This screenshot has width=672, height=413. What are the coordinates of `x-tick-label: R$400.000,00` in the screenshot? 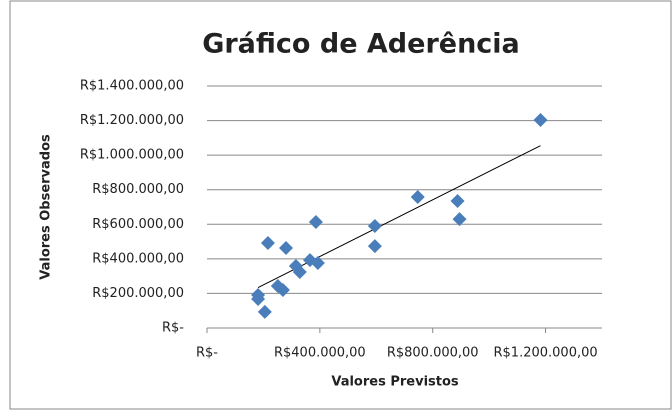 It's located at (320, 353).